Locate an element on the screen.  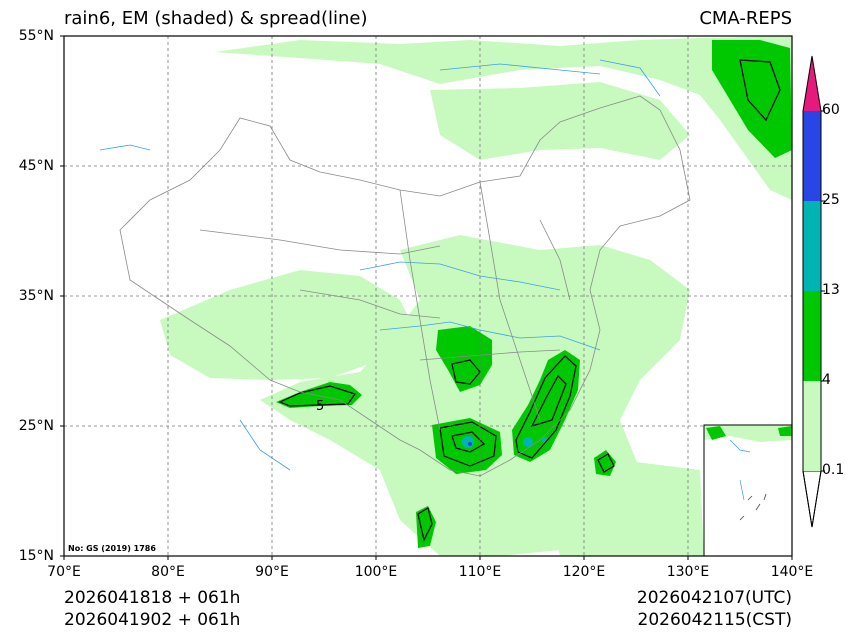
moderate-rain-taiwan is located at coordinates (605, 463).